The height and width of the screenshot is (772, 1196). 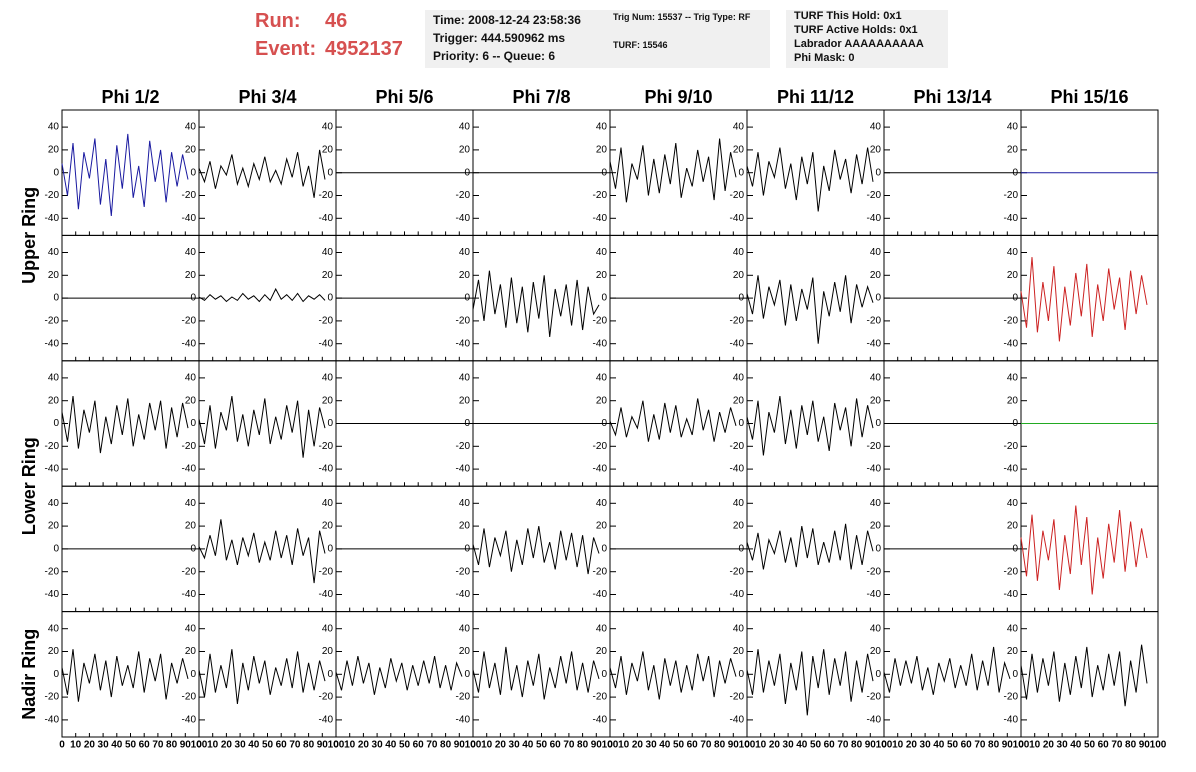 I want to click on x-tick-label: 20, so click(x=227, y=745).